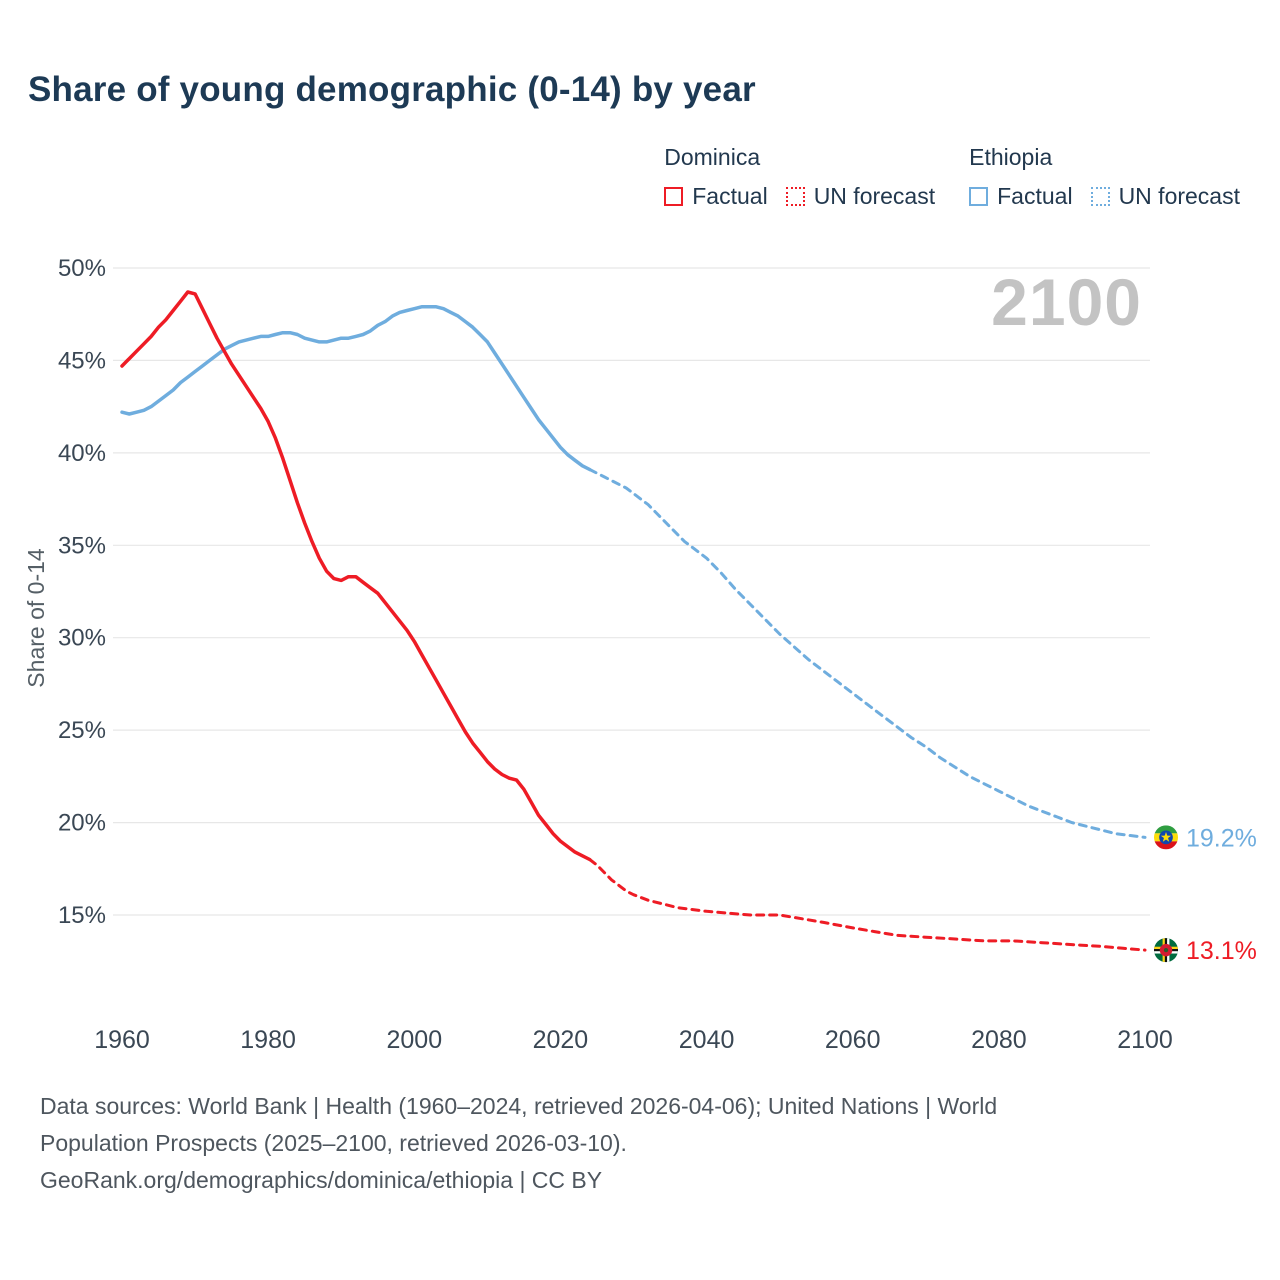 This screenshot has width=1280, height=1280. What do you see at coordinates (979, 196) in the screenshot?
I see `ethiopia-factual-swatch-icon` at bounding box center [979, 196].